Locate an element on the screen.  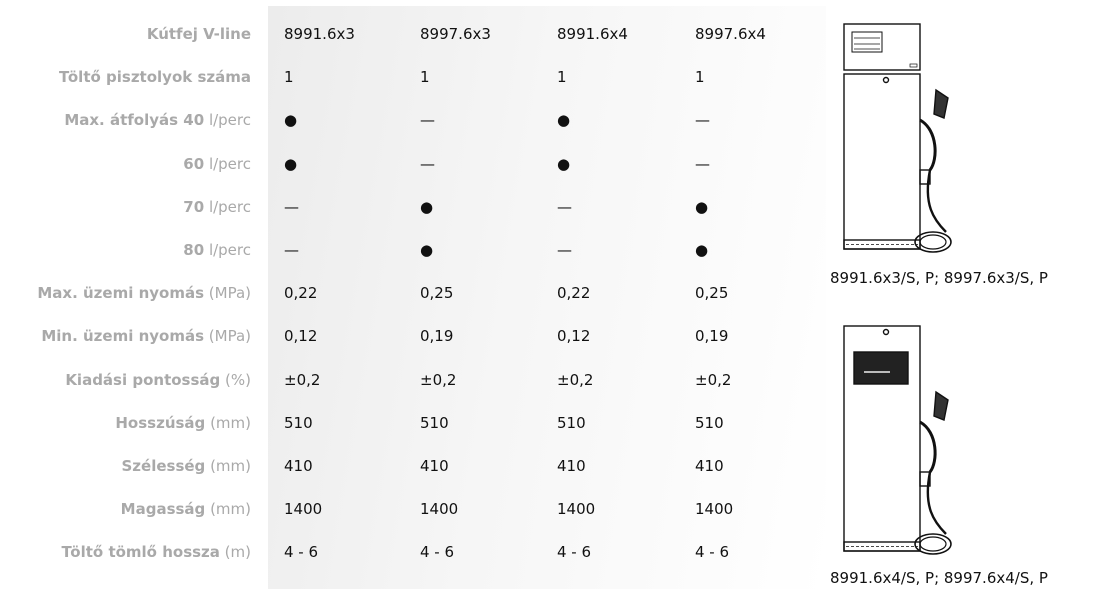
row-label: Töltő tömlő hossza (m) is located at coordinates (125, 552).